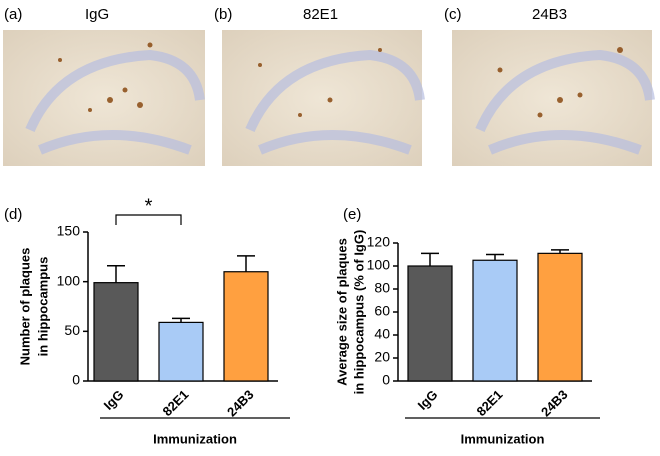 The height and width of the screenshot is (456, 660). What do you see at coordinates (42, 307) in the screenshot?
I see `y-axis-label: in hippocampus` at bounding box center [42, 307].